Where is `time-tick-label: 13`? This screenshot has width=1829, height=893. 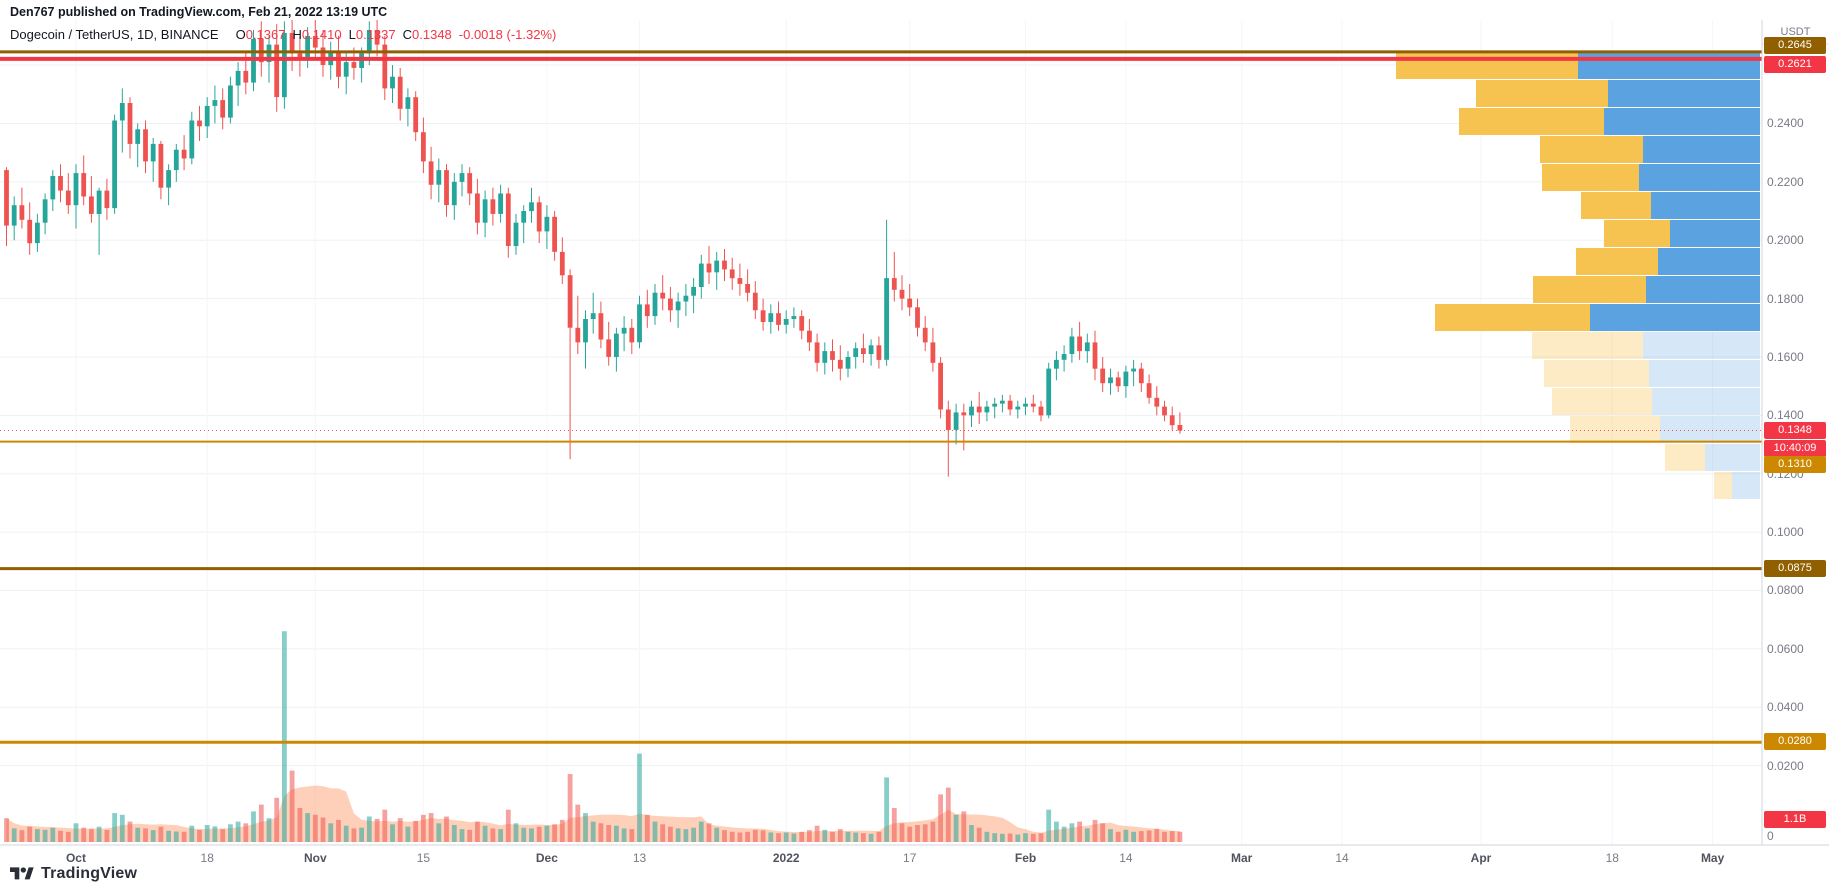
time-tick-label: 13 is located at coordinates (639, 858).